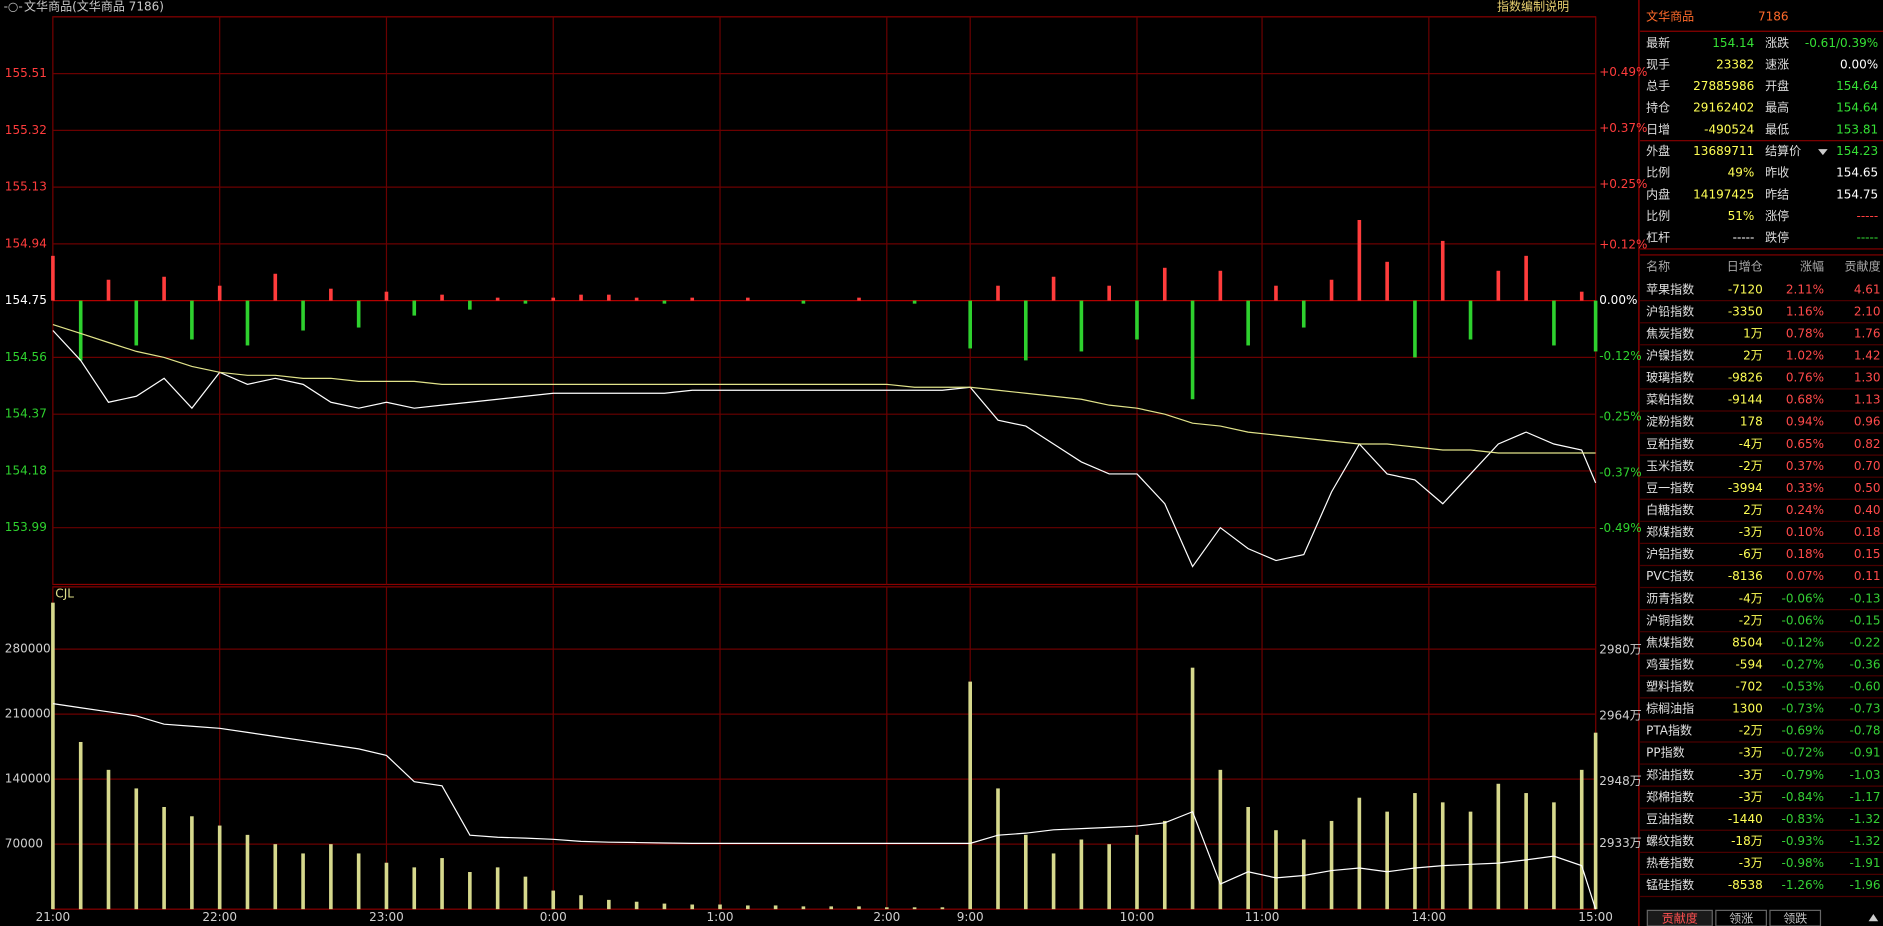 The image size is (1883, 926). I want to click on table-cell: -1.91, so click(1865, 863).